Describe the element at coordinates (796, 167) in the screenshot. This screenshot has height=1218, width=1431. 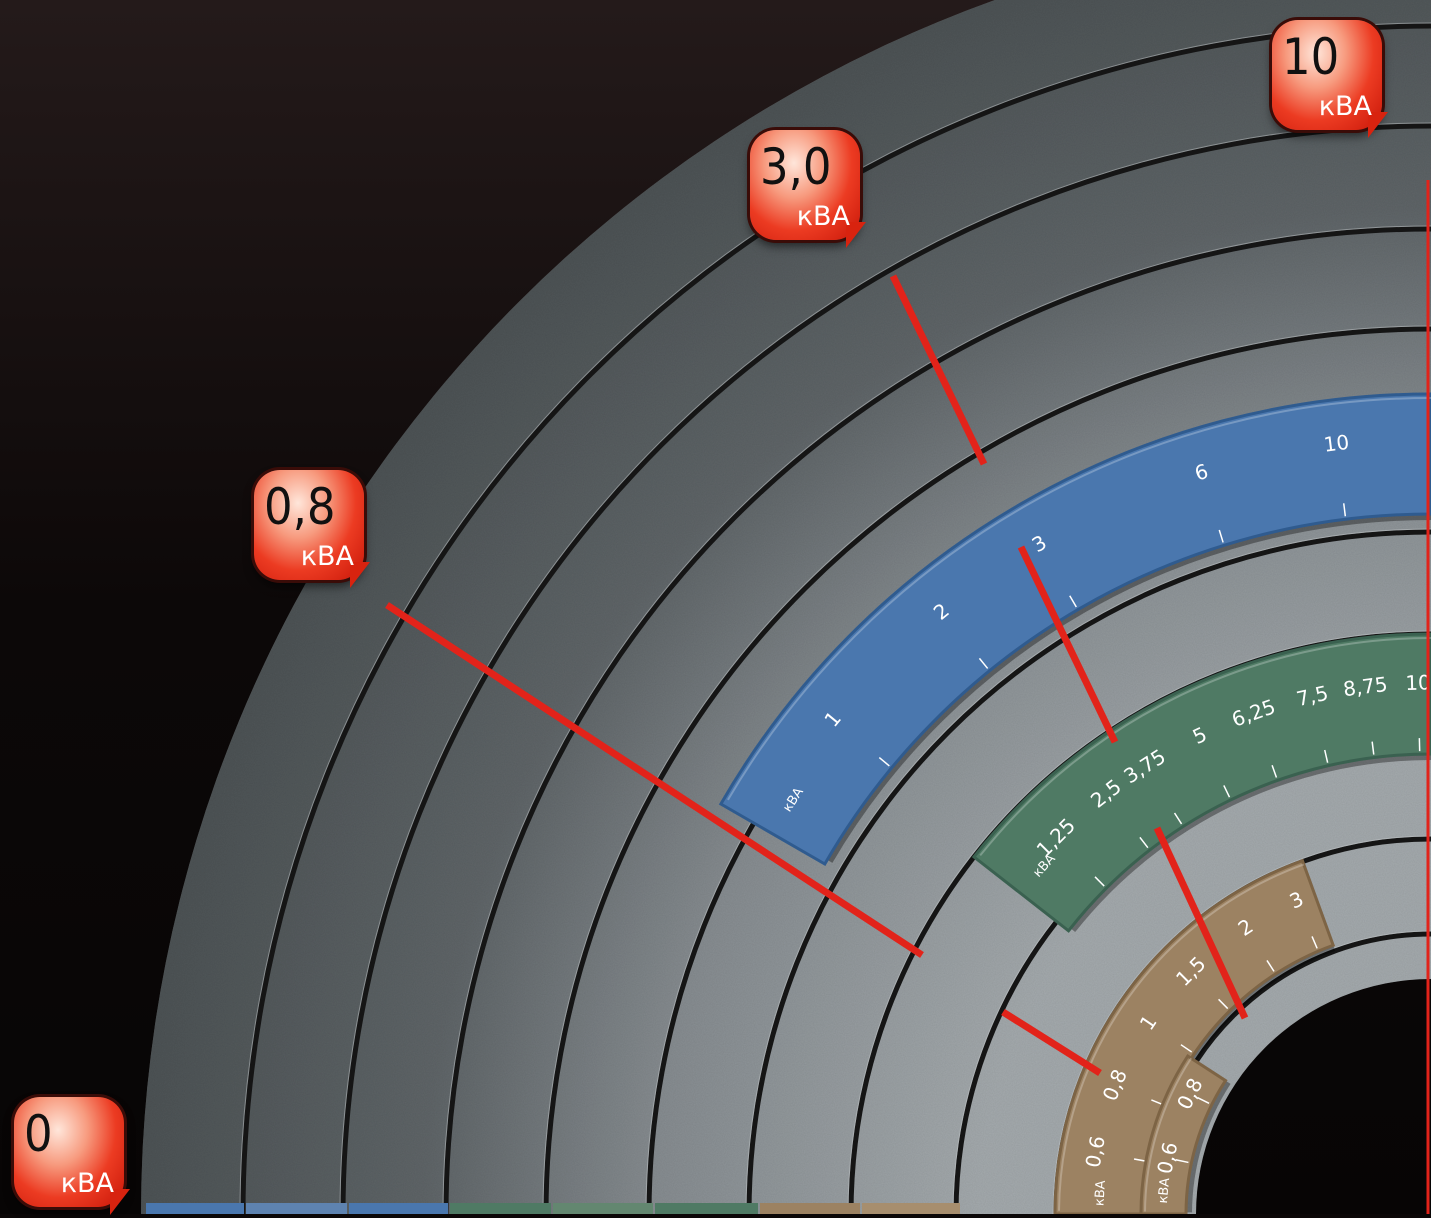
I see `callout-value: 3,0` at that location.